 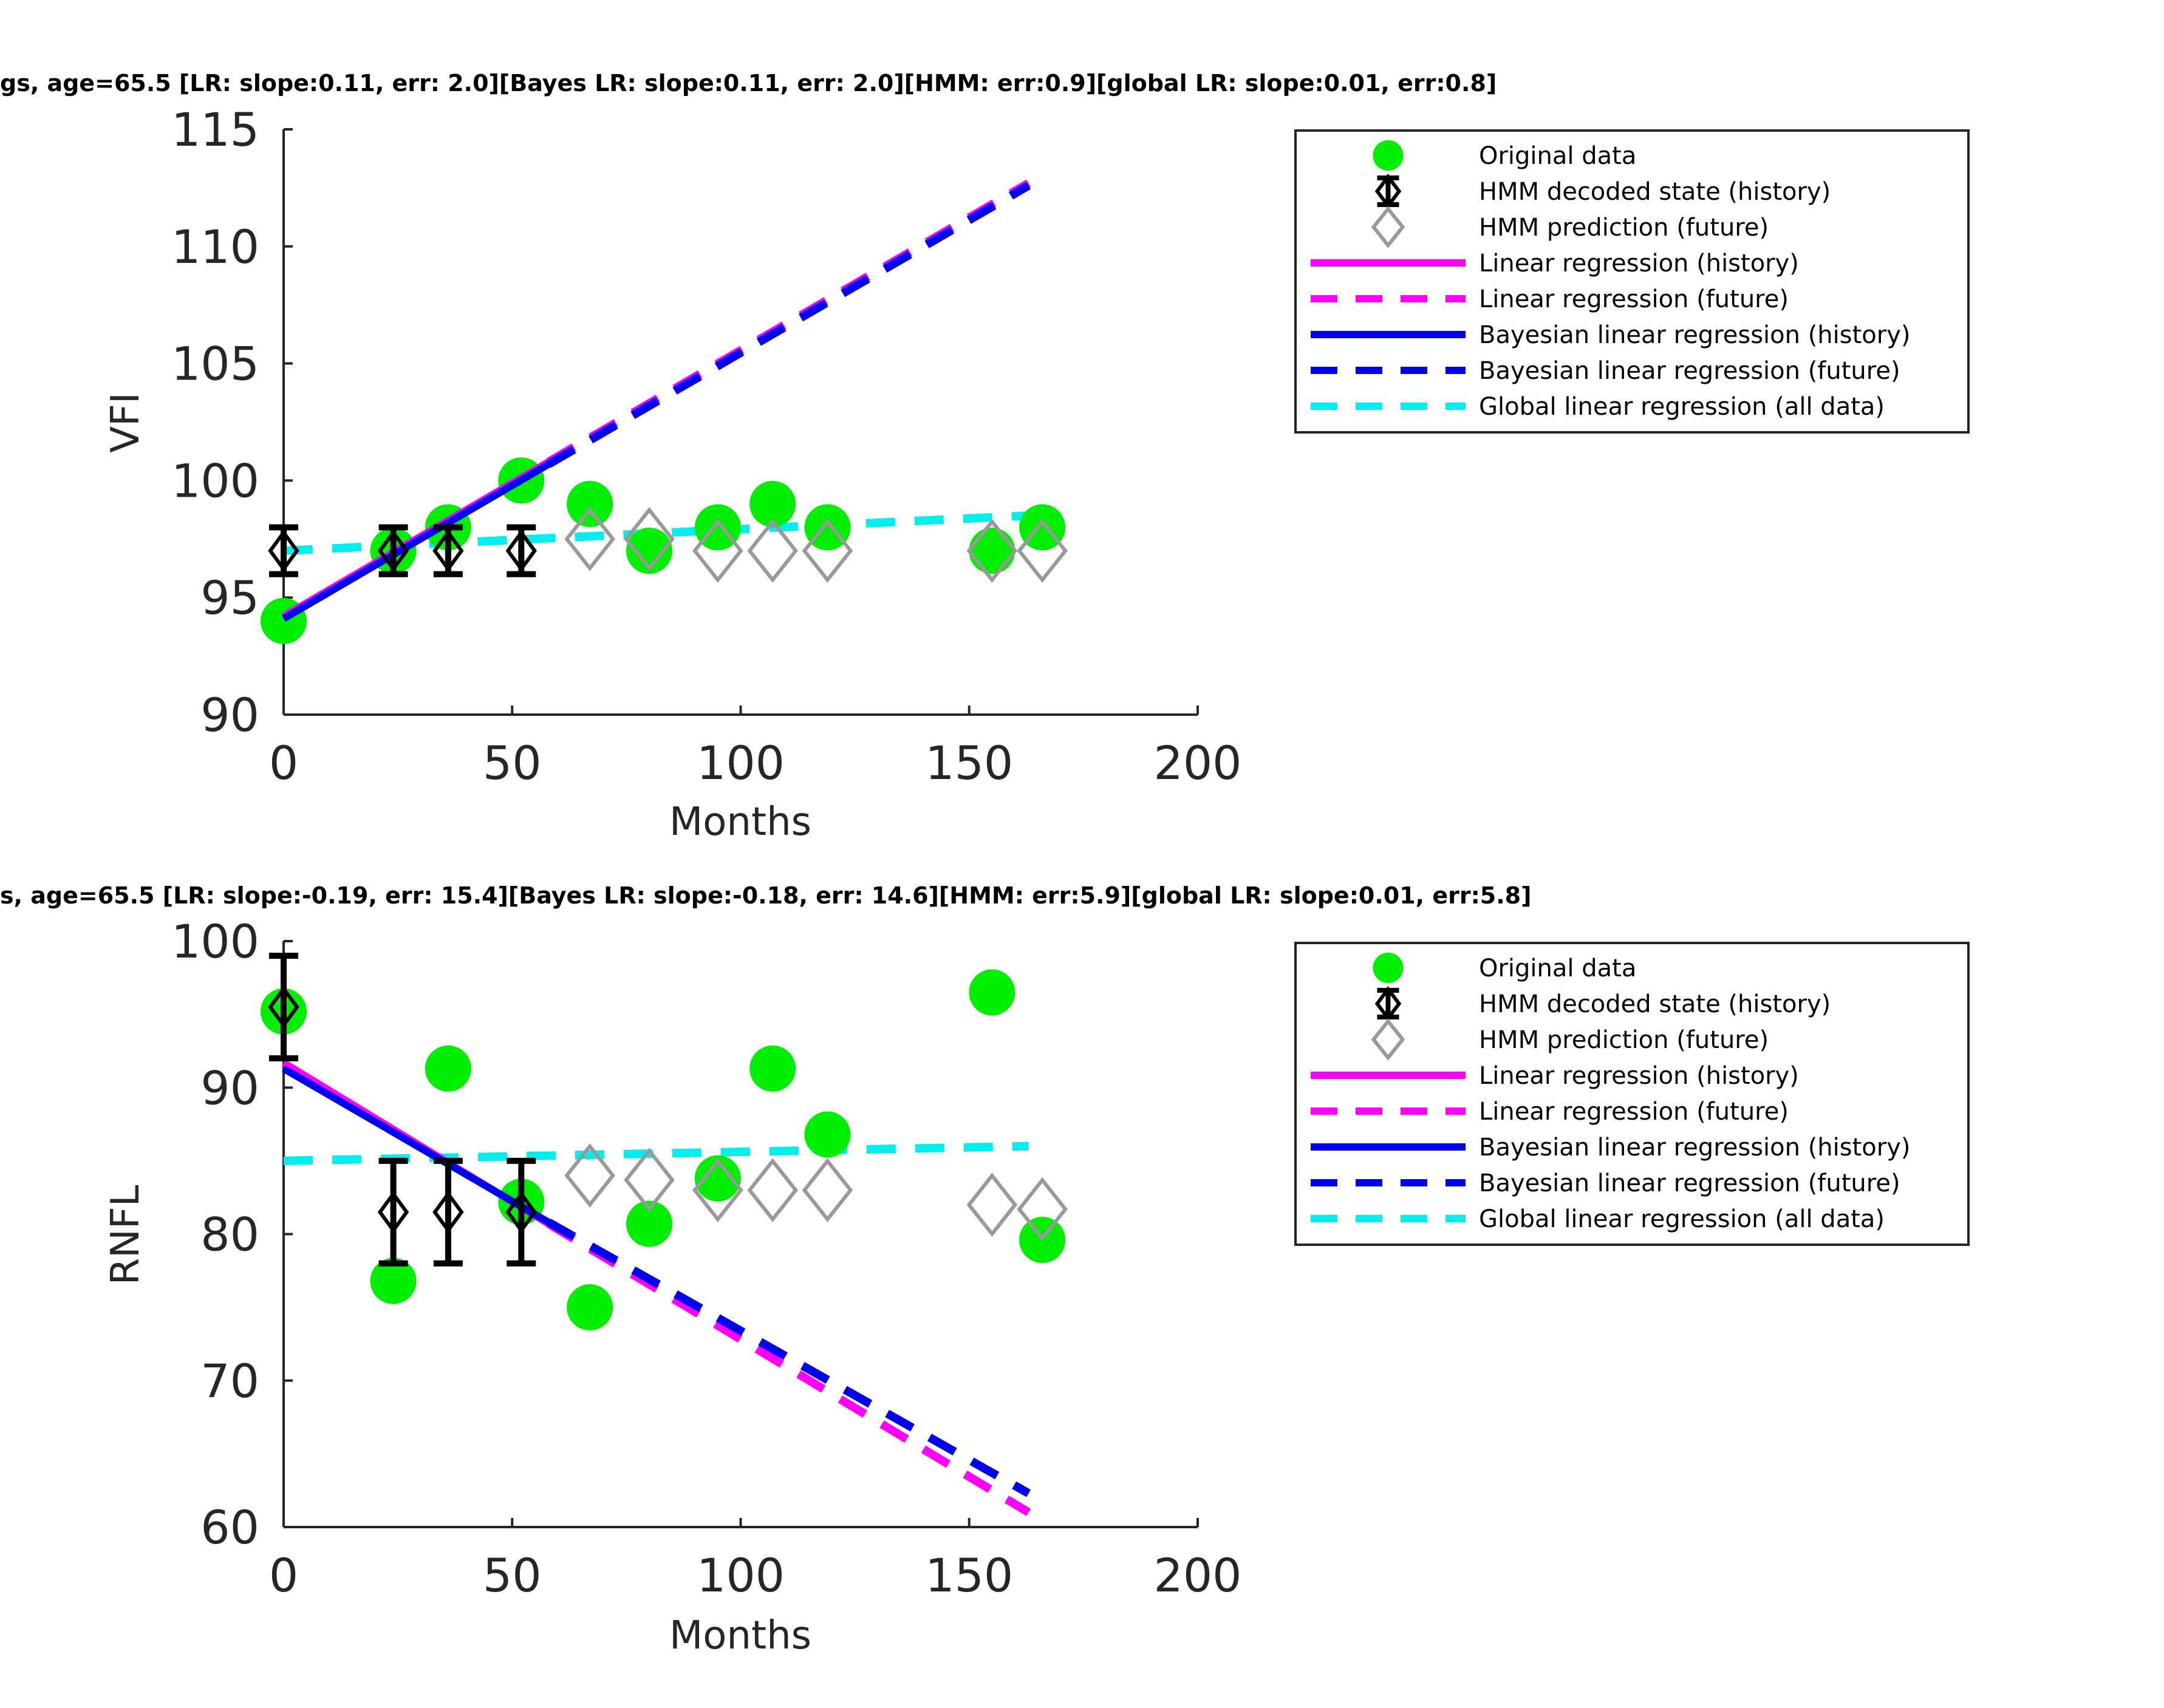 What do you see at coordinates (229, 715) in the screenshot?
I see `vfi-y-tick-label: 90` at bounding box center [229, 715].